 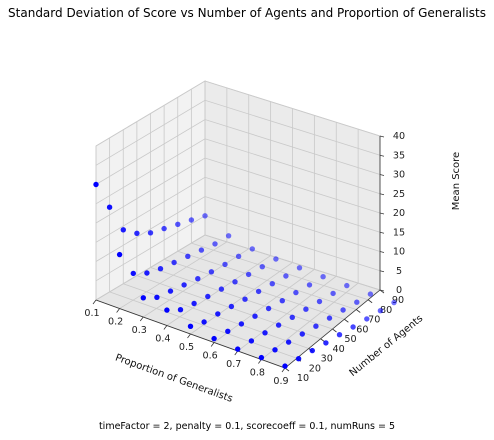 I want to click on z-tick-label: 25, so click(x=399, y=194).